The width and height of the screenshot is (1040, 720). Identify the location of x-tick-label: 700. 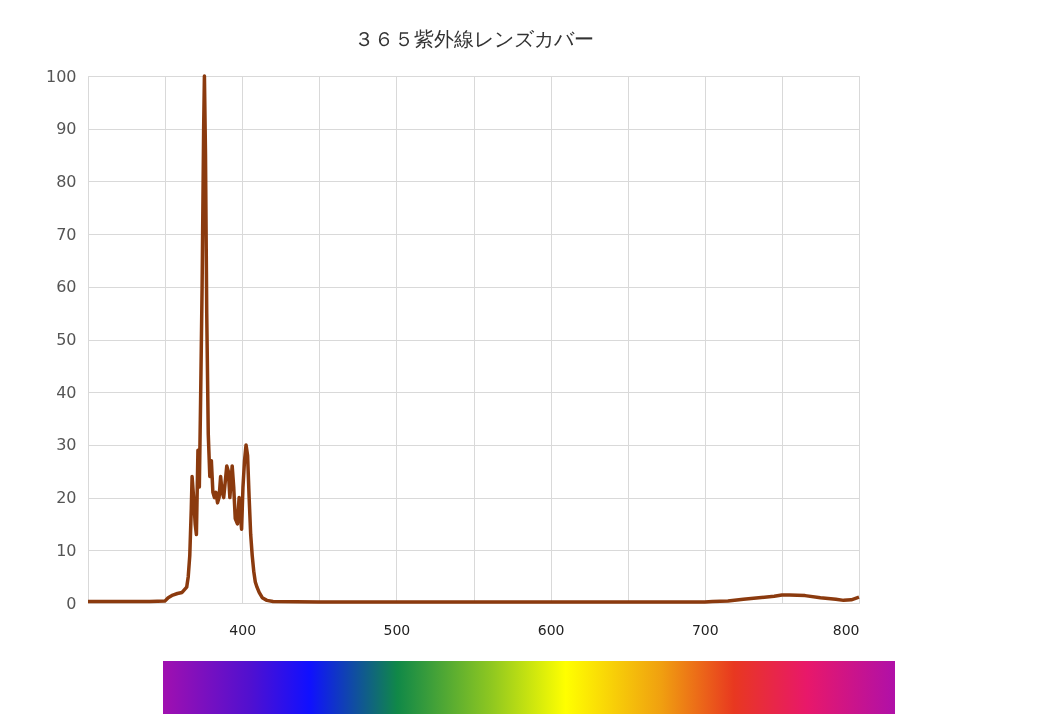
(705, 629).